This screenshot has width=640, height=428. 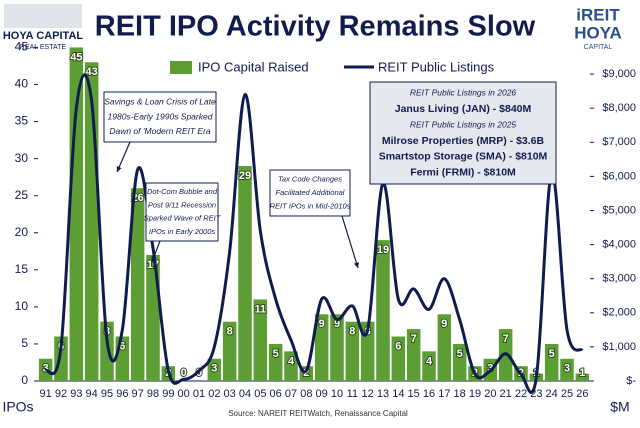 I want to click on annotation-text: Fermi (FRMI) - $810M, so click(x=463, y=173).